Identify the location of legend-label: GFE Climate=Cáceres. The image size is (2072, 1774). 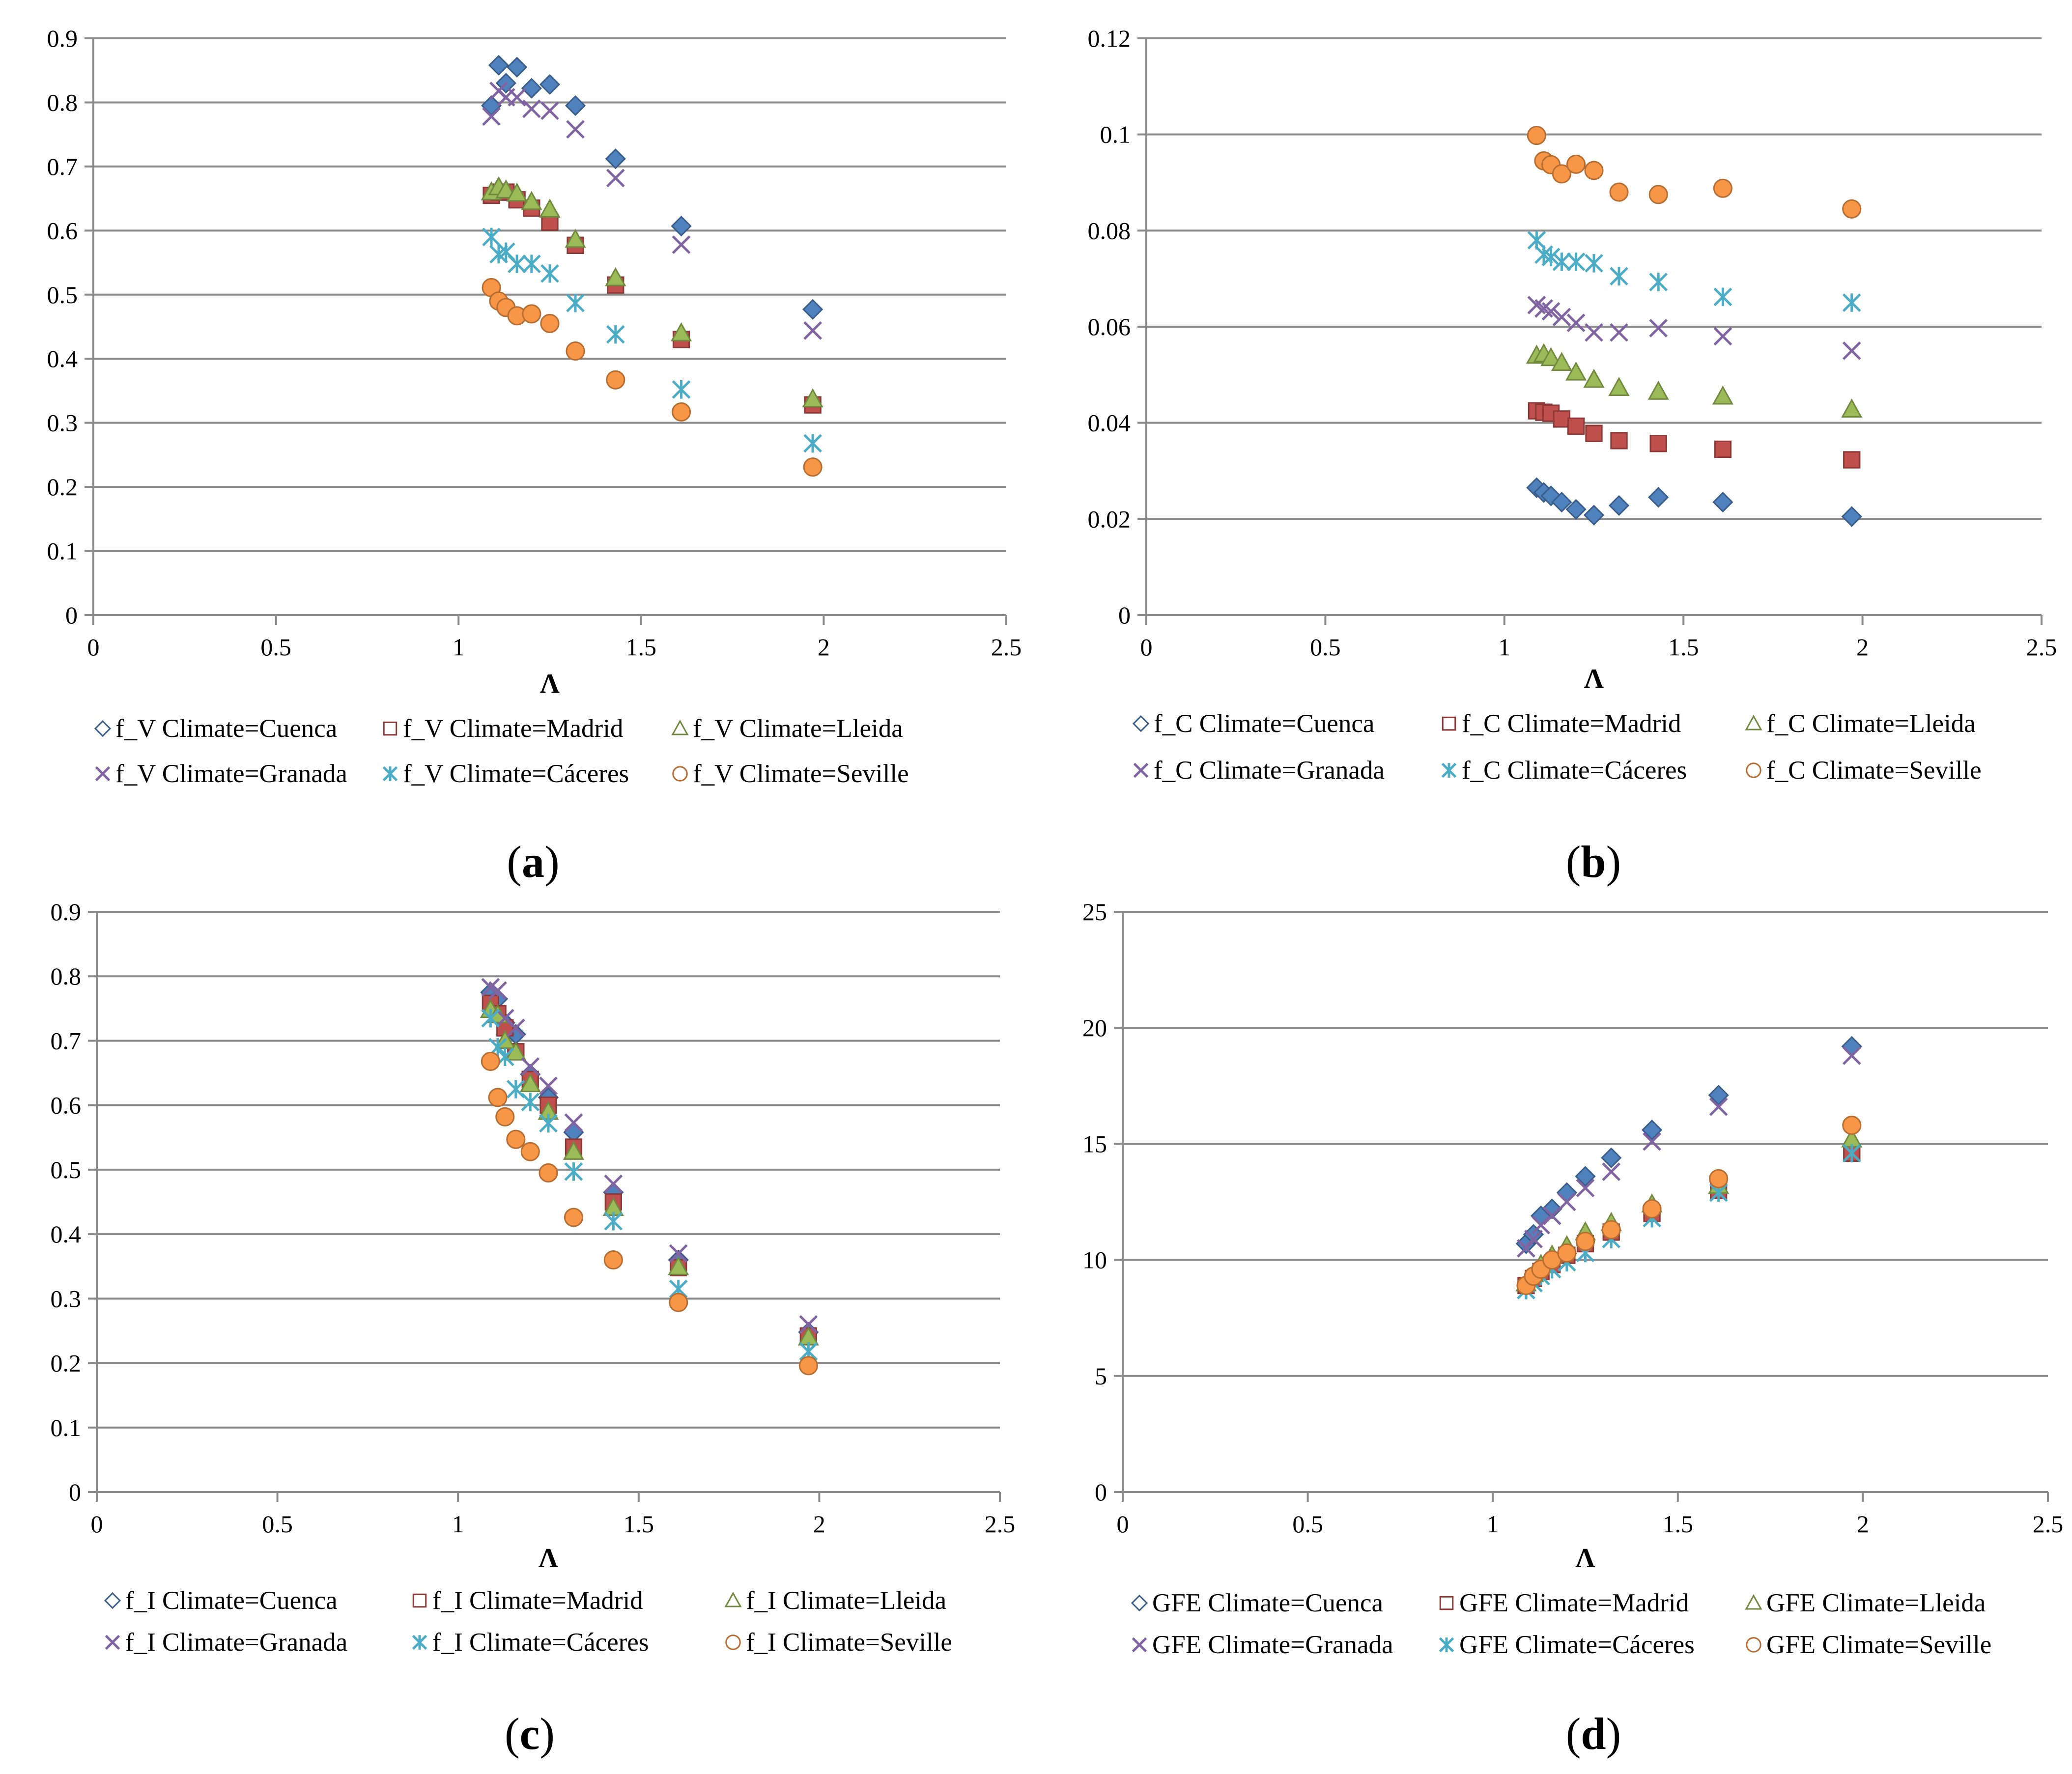
(1577, 1645).